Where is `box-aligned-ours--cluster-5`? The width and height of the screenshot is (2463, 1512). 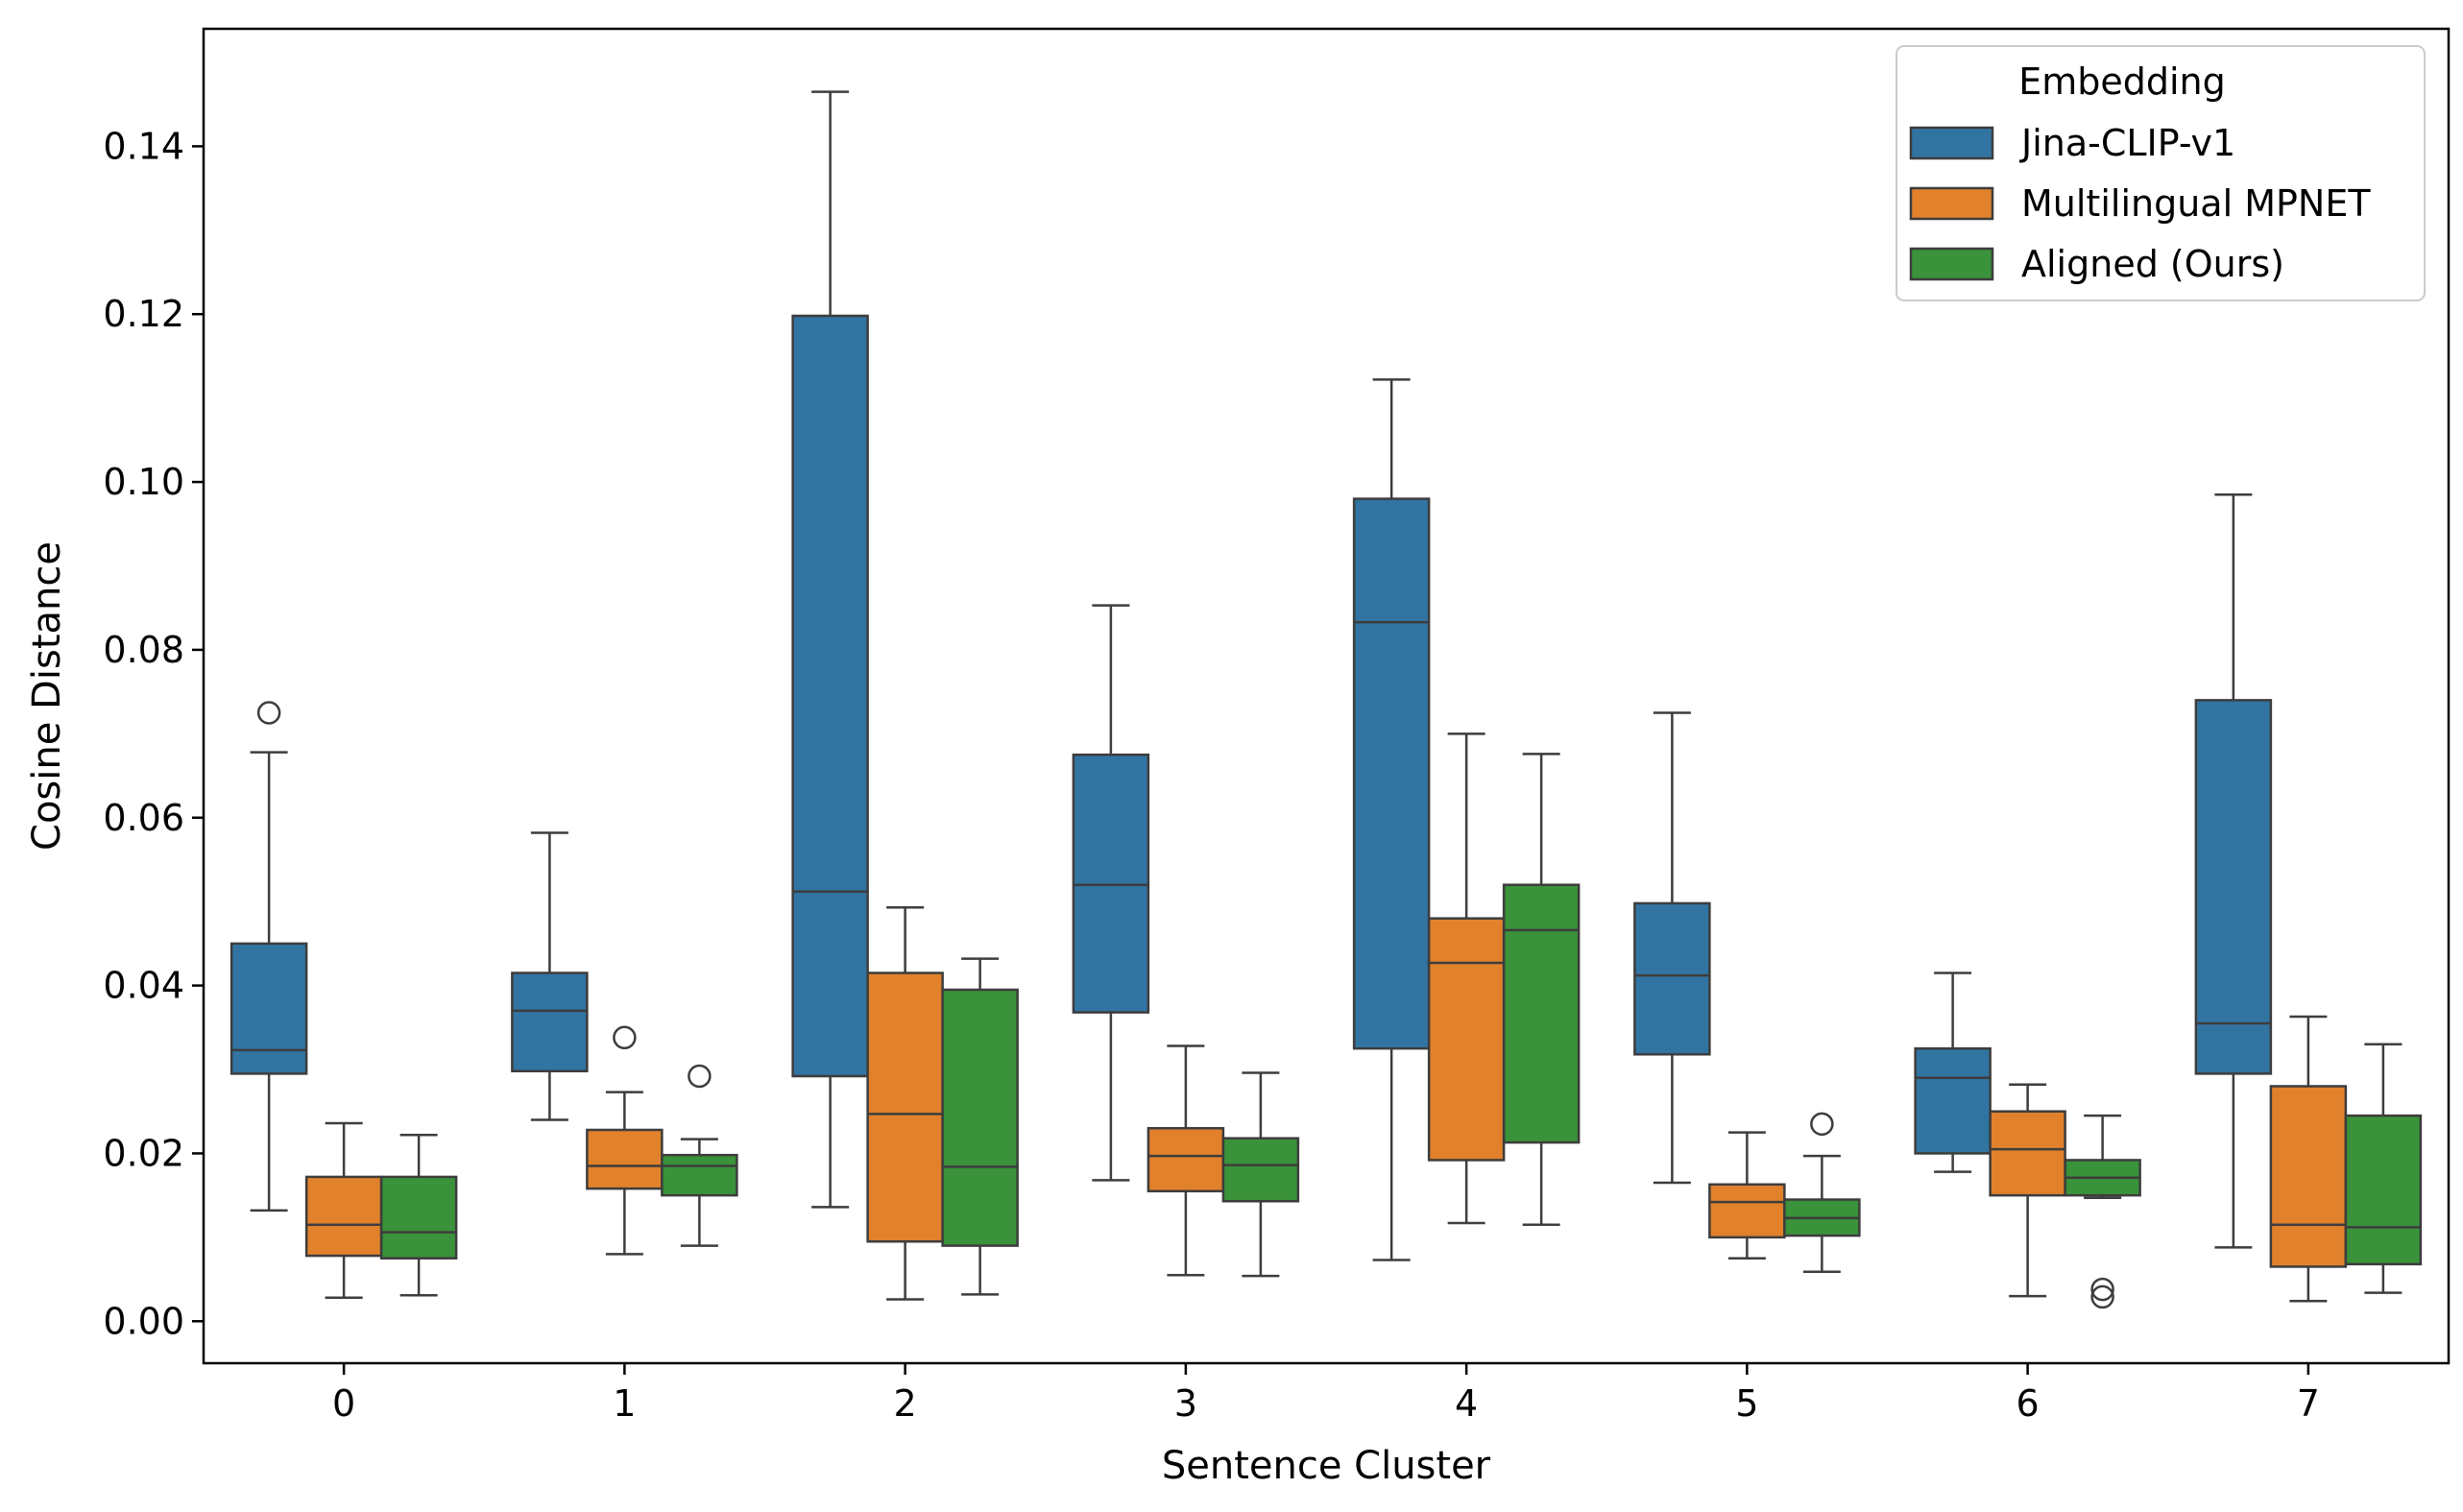
box-aligned-ours--cluster-5 is located at coordinates (1822, 1192).